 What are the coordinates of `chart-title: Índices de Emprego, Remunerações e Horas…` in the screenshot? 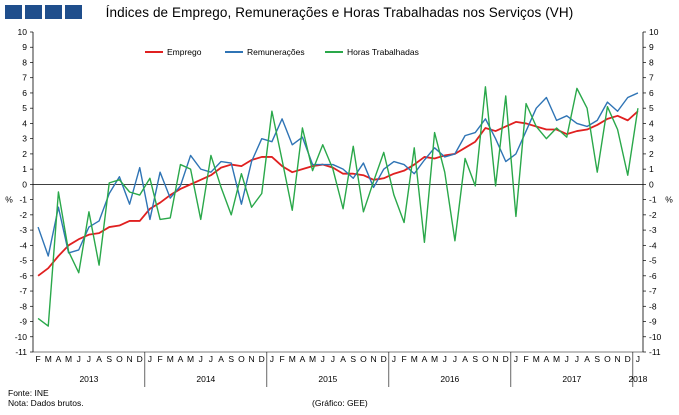 It's located at (339, 12).